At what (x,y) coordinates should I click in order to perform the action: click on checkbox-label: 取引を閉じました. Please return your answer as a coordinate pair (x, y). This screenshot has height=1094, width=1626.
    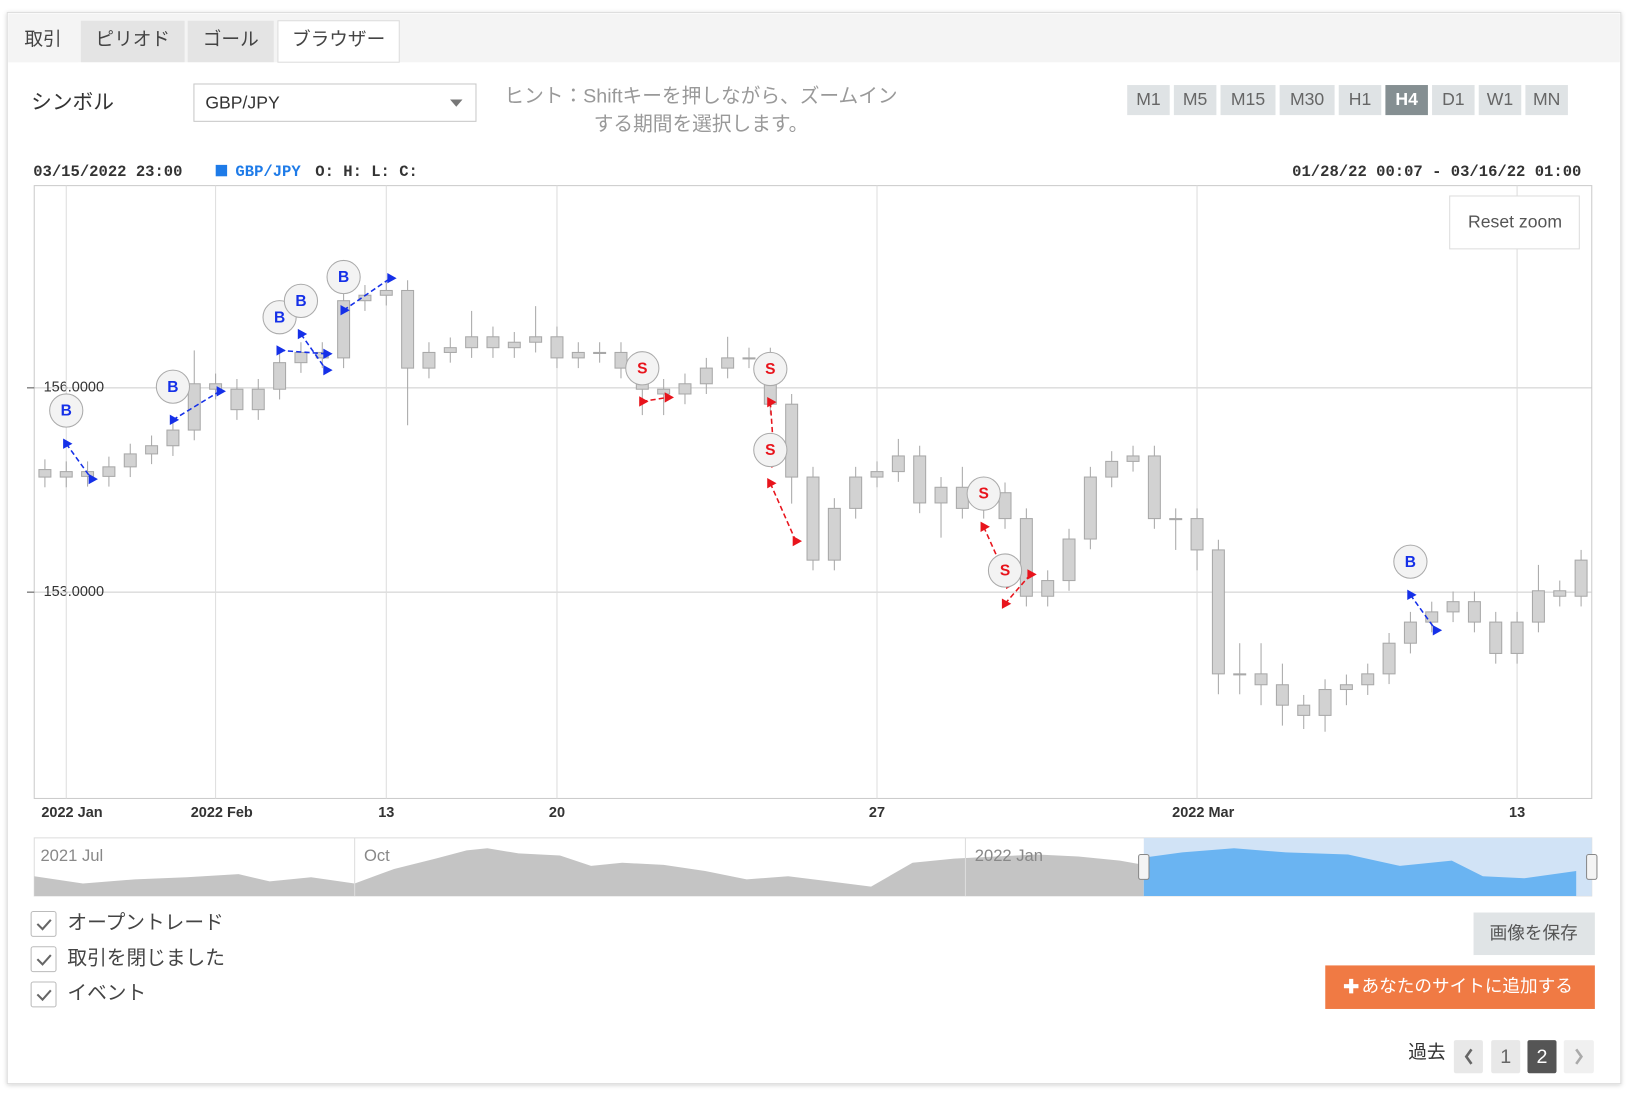
    Looking at the image, I should click on (146, 958).